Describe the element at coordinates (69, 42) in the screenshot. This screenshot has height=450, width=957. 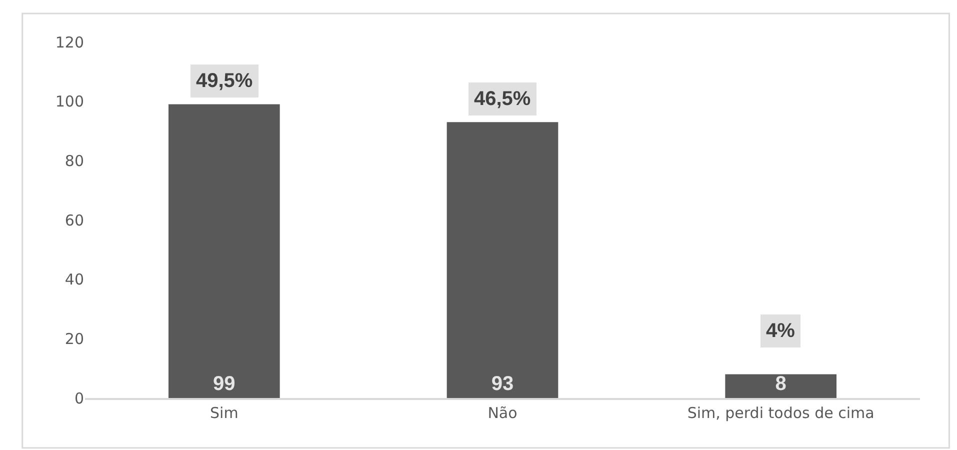
I see `y-tick-label: 120` at that location.